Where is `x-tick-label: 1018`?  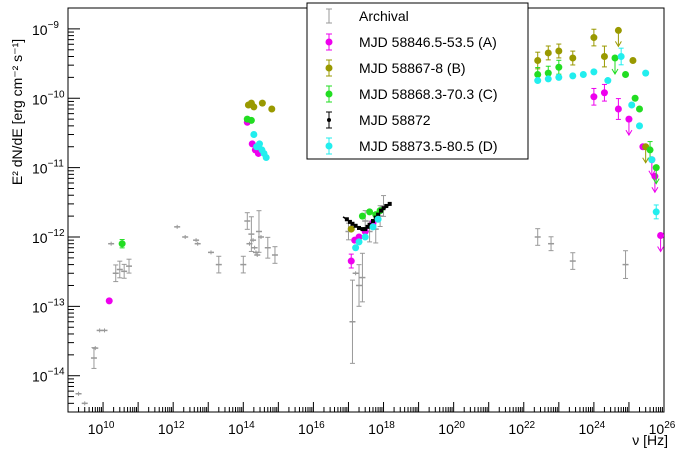
x-tick-label: 1018 is located at coordinates (381, 428).